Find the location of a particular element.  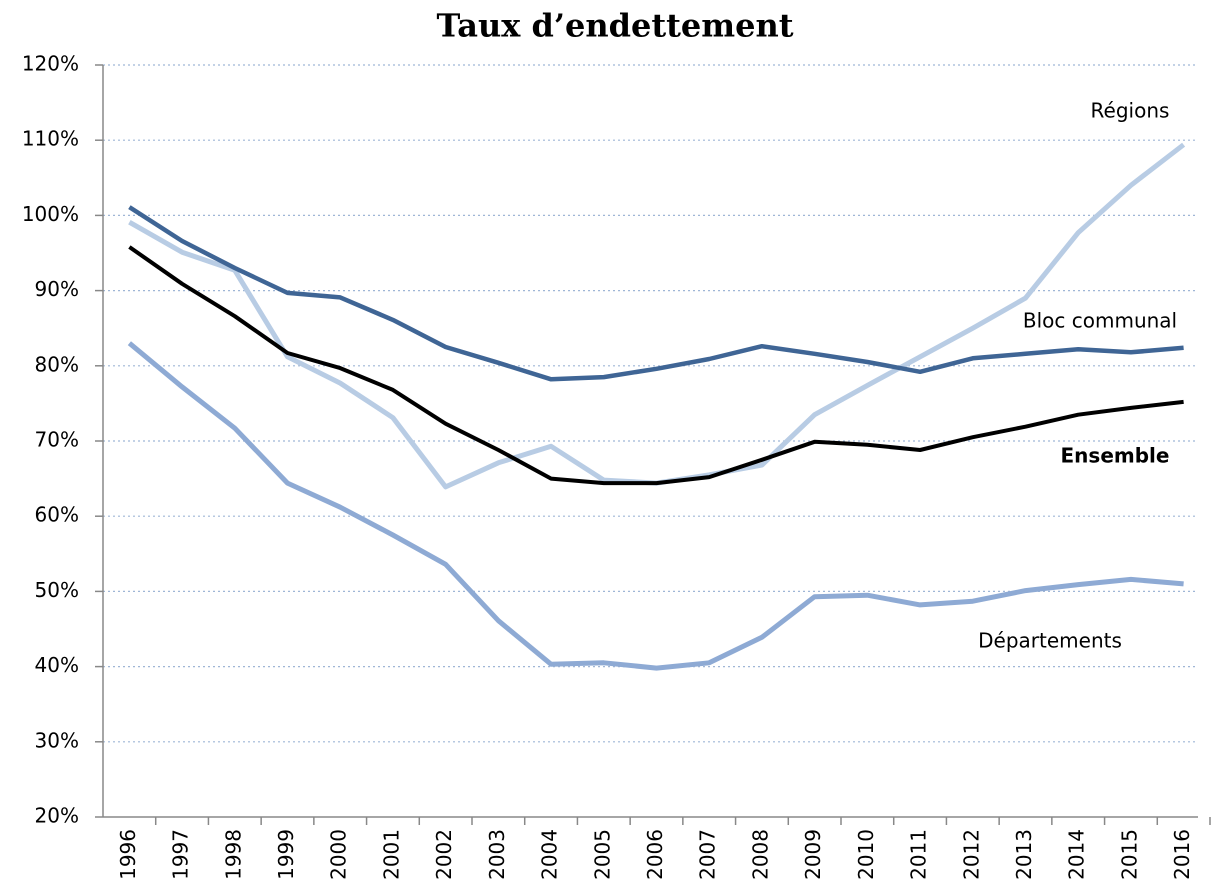

x-tick-label: 2009 is located at coordinates (813, 854).